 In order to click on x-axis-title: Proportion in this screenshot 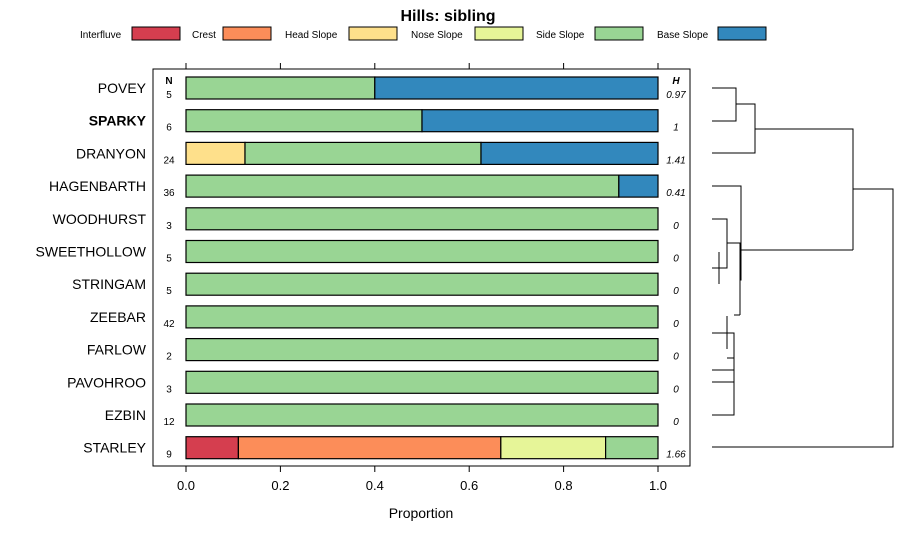, I will do `click(421, 513)`.